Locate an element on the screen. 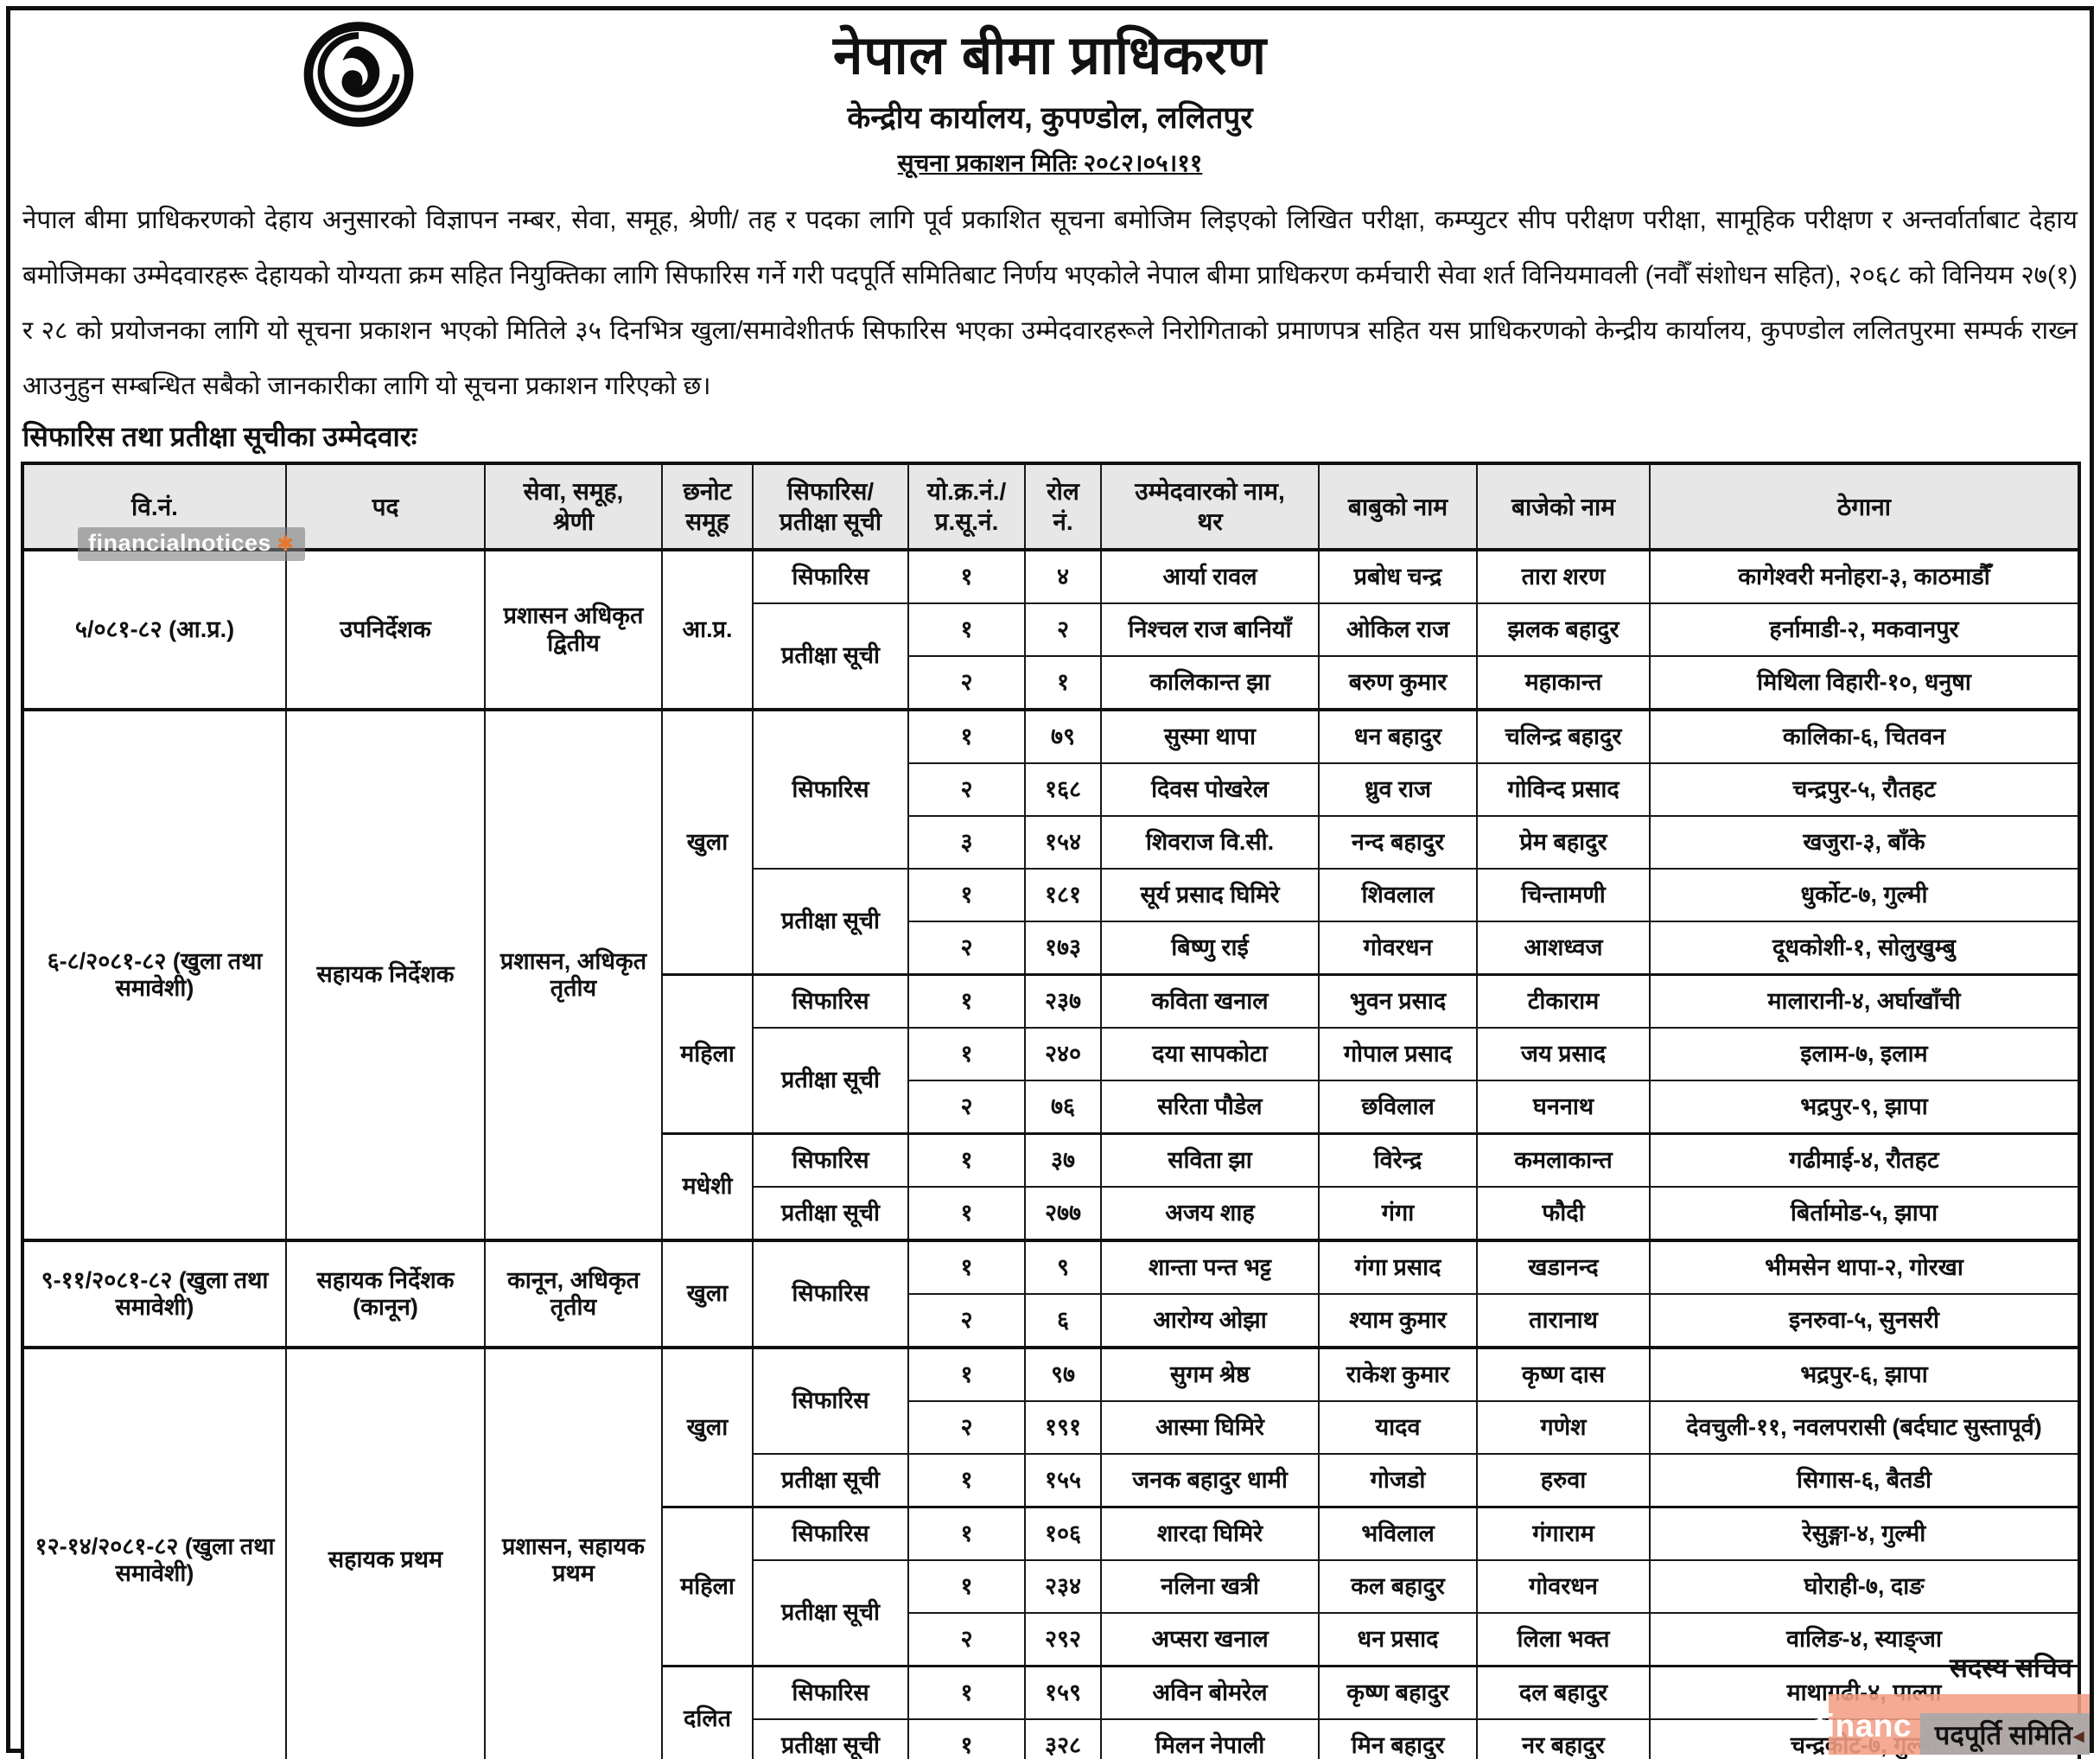  address-cell: गढीमाई-४, रौतहट is located at coordinates (1864, 1160).